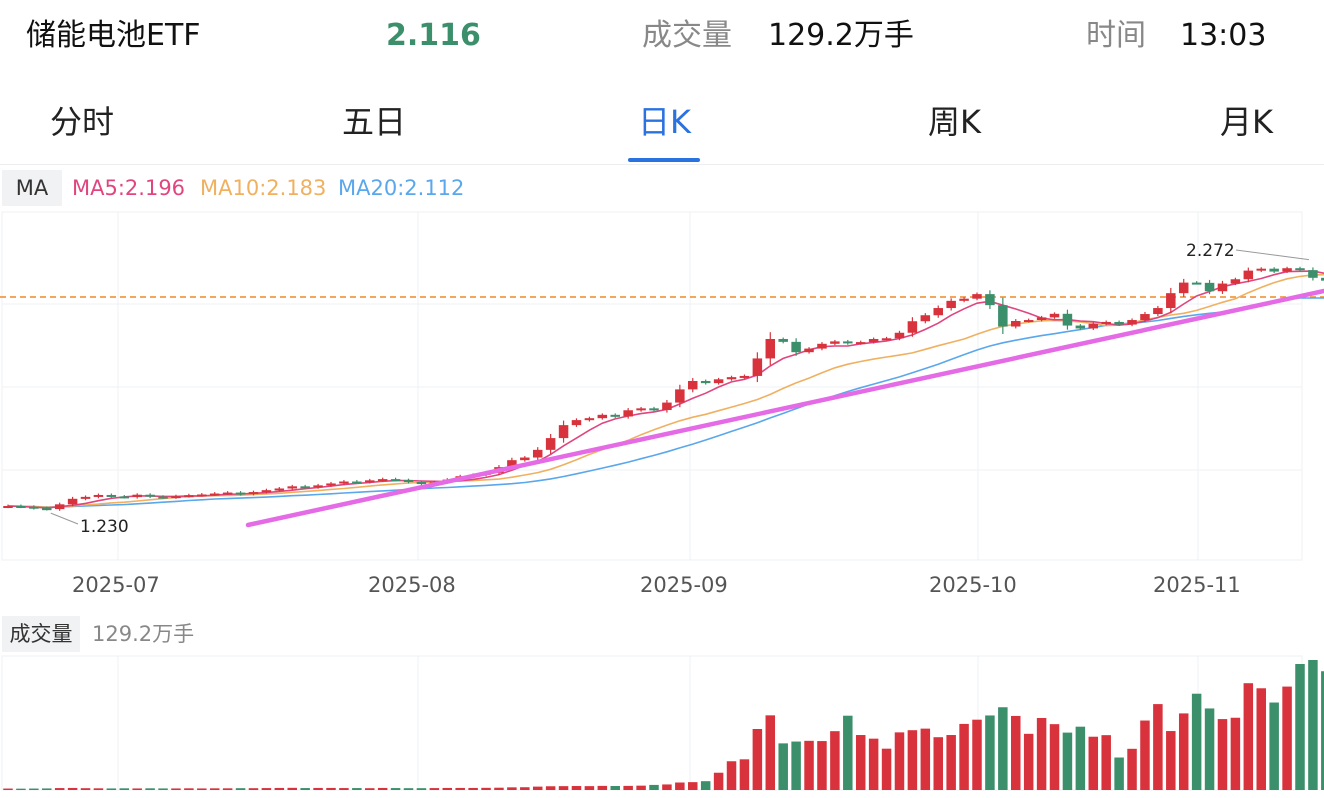  What do you see at coordinates (82, 122) in the screenshot?
I see `tab-intraday: 分时` at bounding box center [82, 122].